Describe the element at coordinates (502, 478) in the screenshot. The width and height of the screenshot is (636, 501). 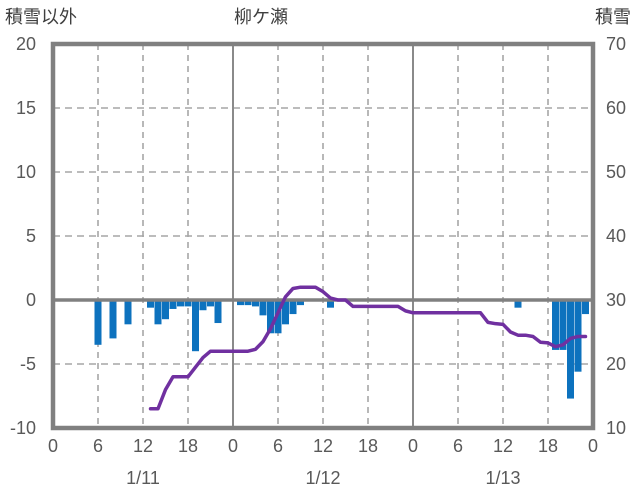
I see `day-label: 1/13` at that location.